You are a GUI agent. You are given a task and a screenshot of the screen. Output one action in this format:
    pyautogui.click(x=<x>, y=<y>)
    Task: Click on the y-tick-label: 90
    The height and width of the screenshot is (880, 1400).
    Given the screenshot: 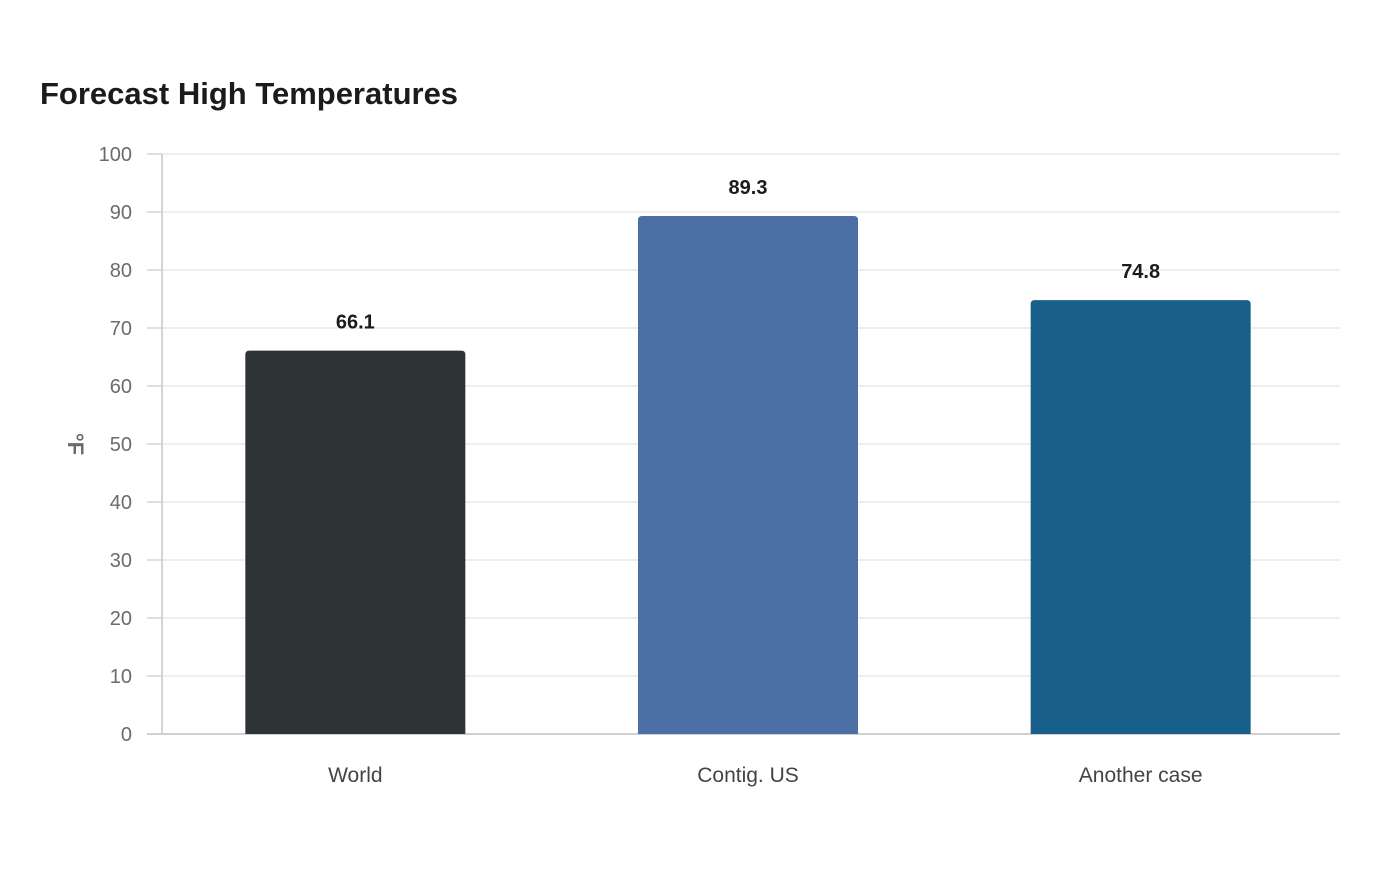 What is the action you would take?
    pyautogui.click(x=121, y=213)
    